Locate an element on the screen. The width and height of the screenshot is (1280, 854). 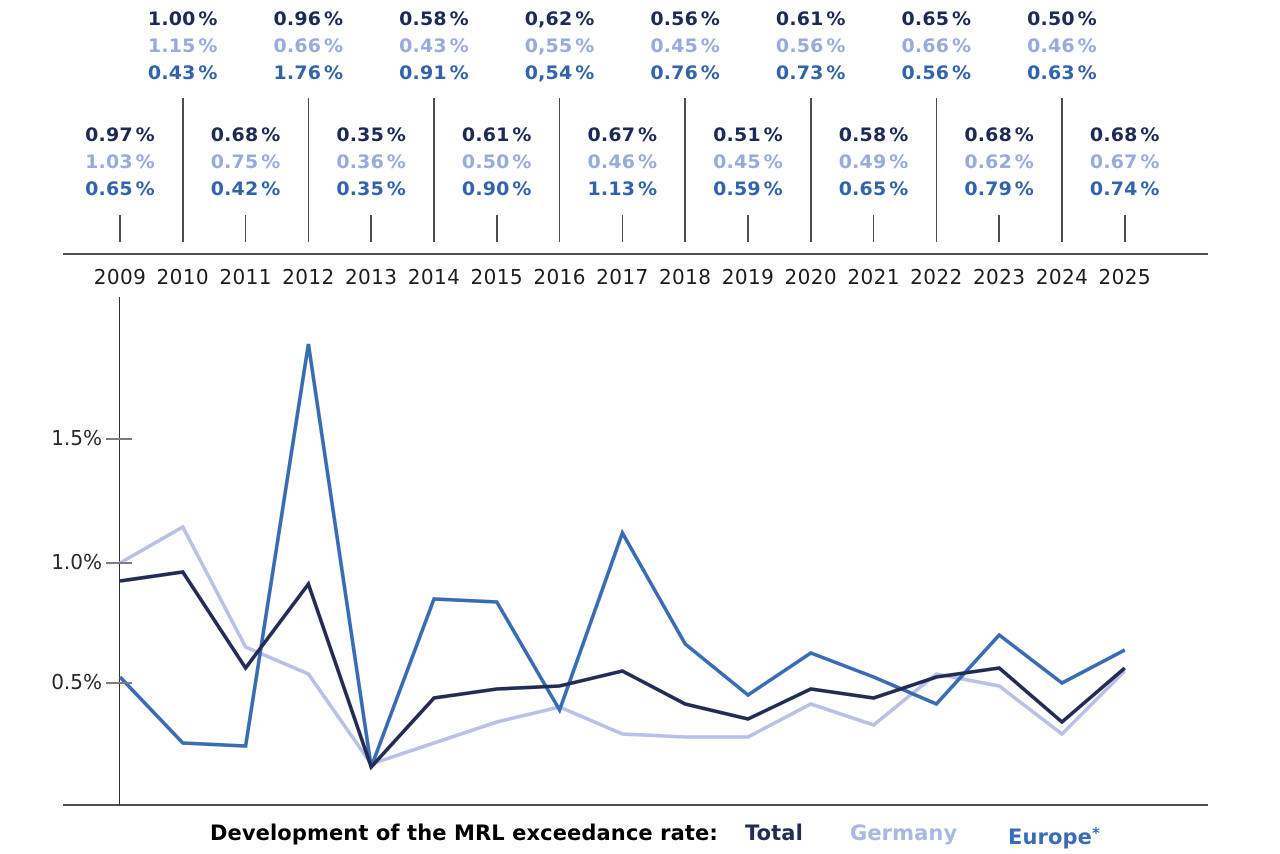
leader-line-2013 is located at coordinates (371, 228).